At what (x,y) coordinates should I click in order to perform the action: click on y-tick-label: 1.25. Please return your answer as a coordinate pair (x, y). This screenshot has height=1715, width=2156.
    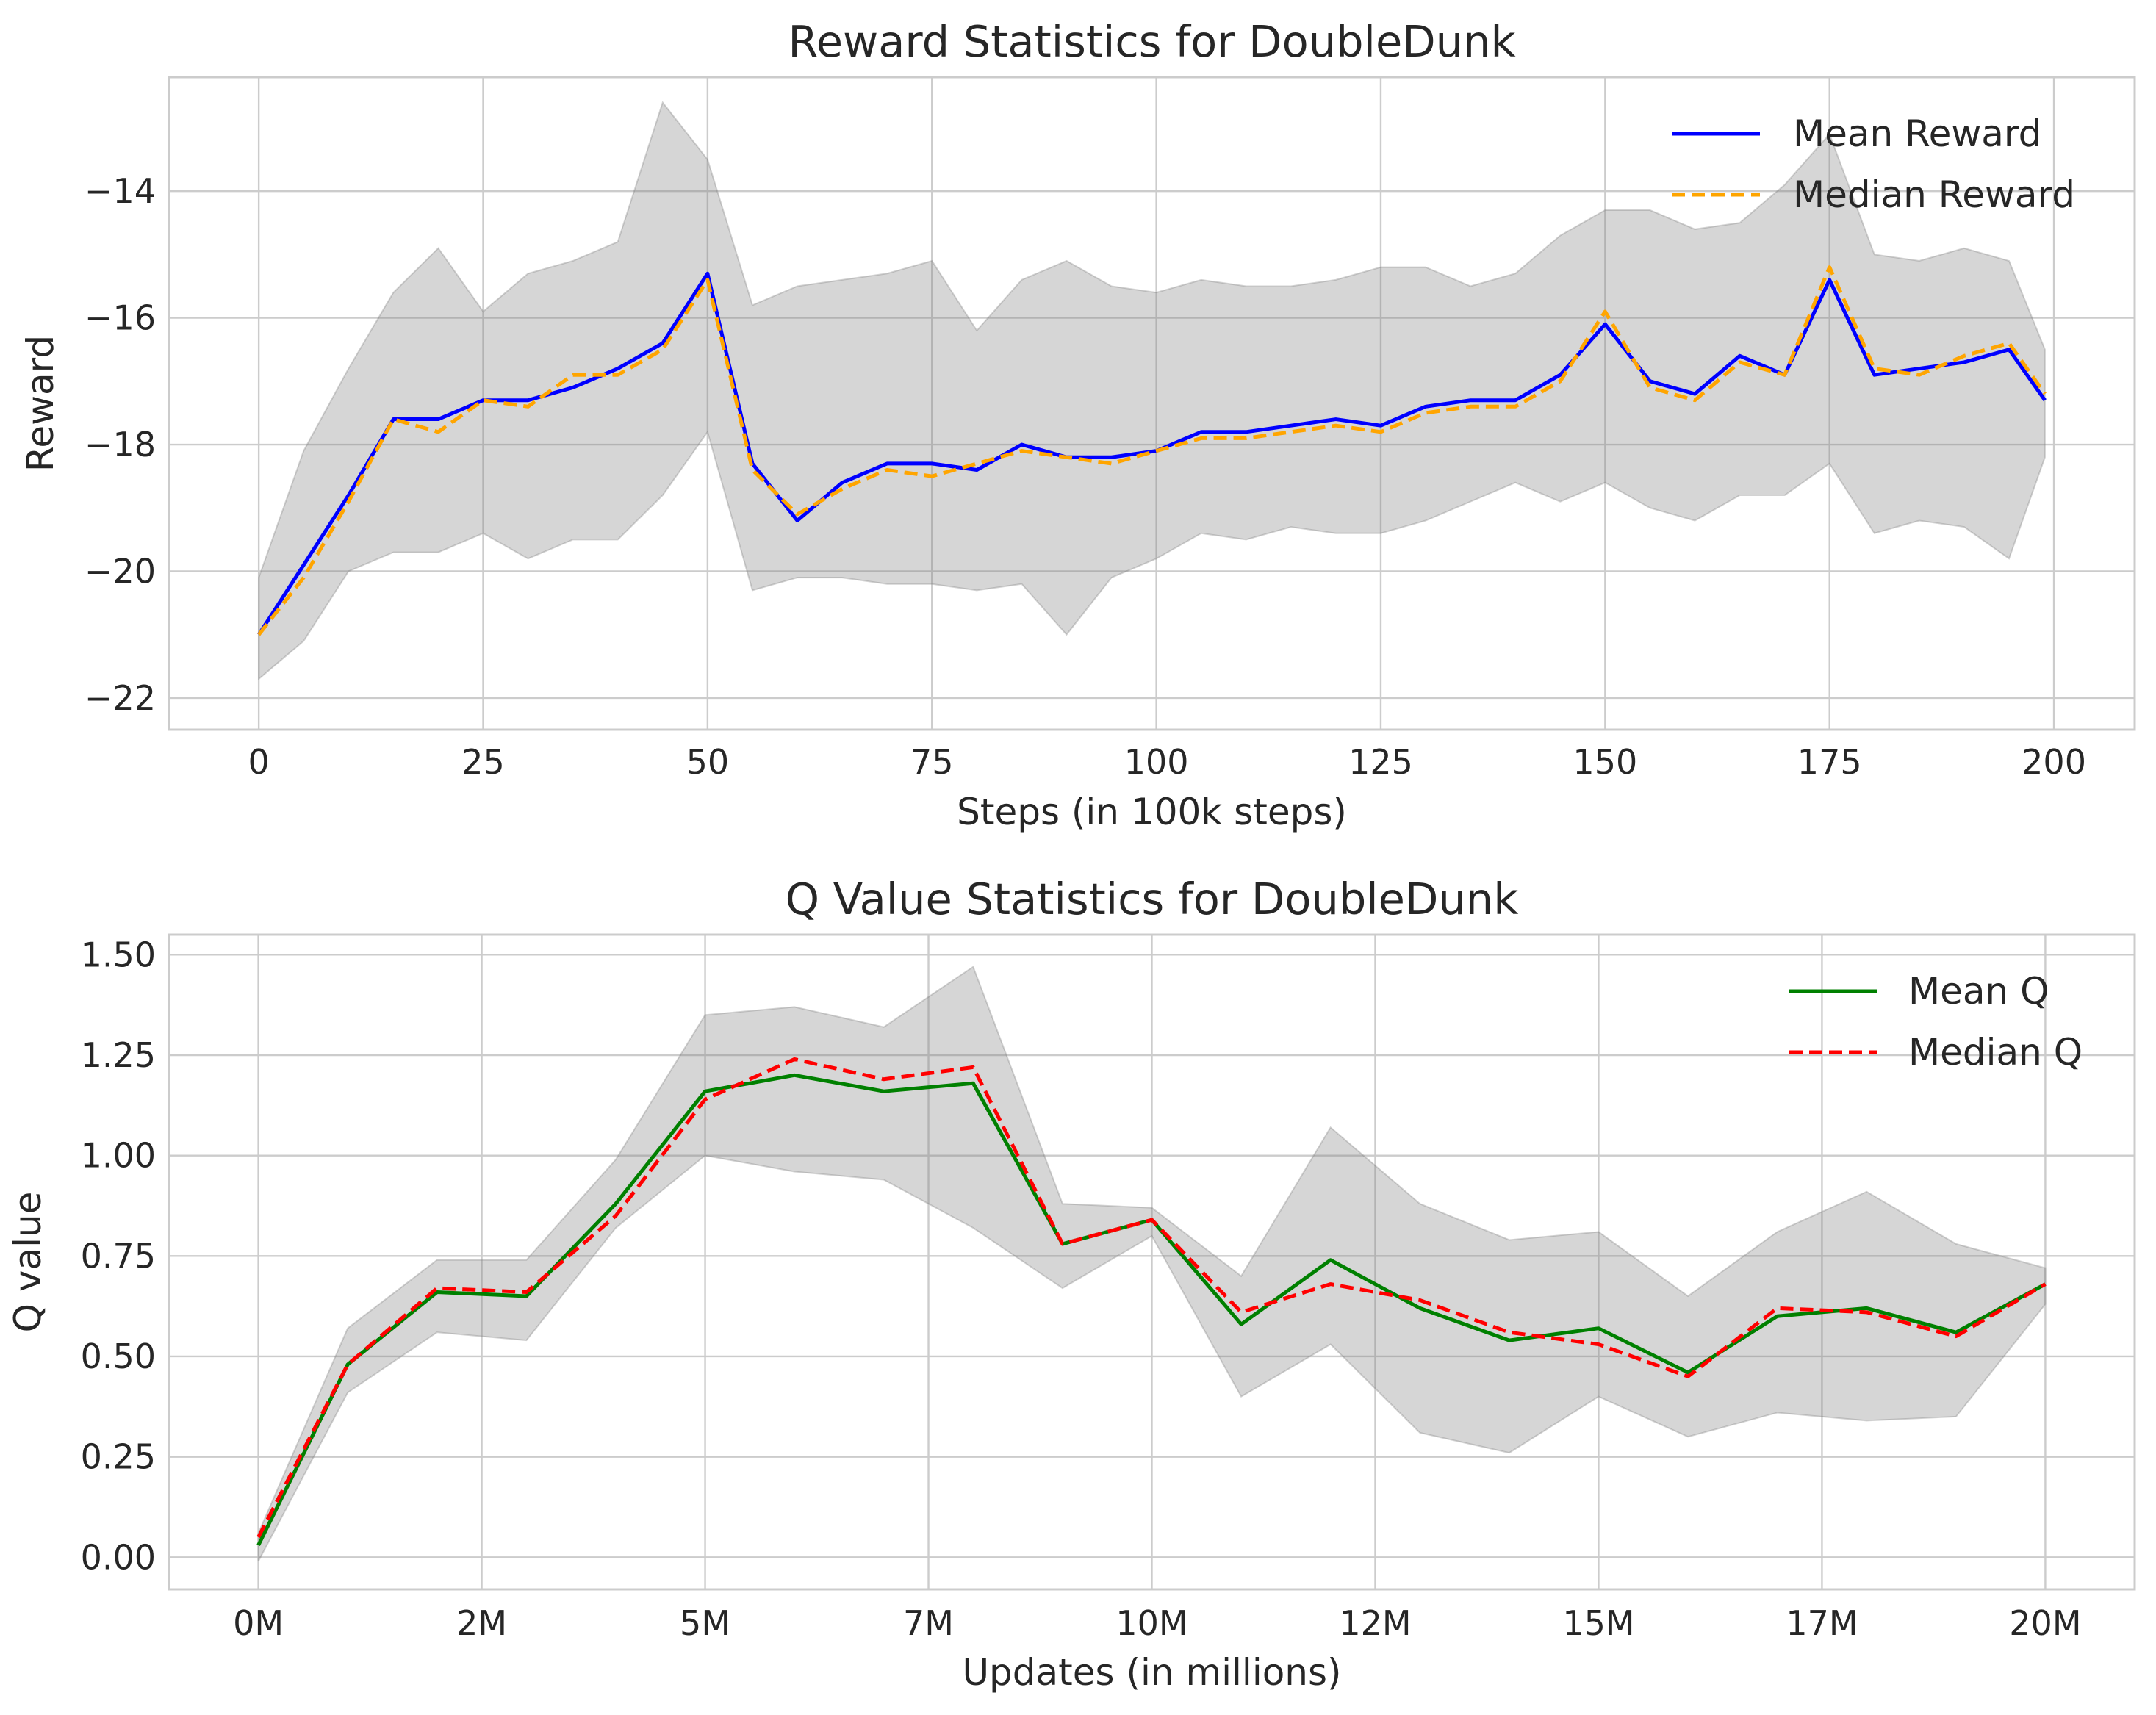
    Looking at the image, I should click on (119, 1055).